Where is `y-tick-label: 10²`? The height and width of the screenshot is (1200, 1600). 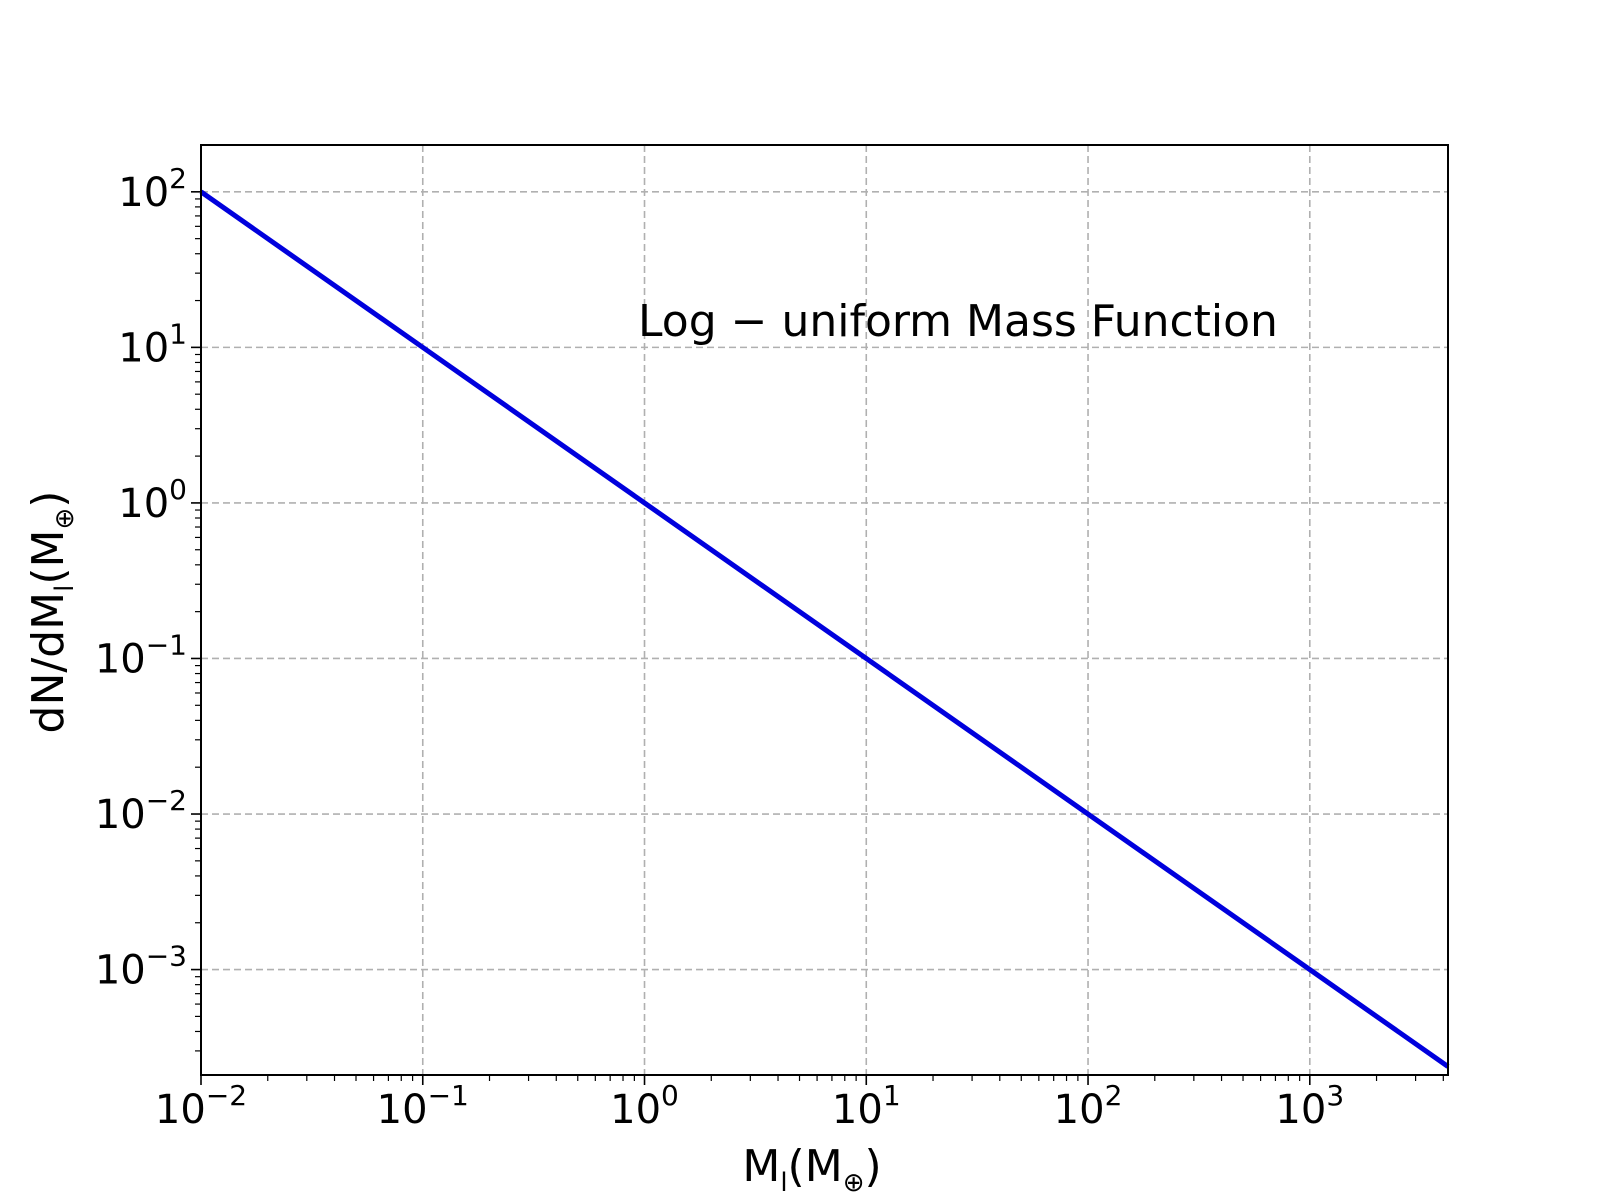
y-tick-label: 10² is located at coordinates (152, 189).